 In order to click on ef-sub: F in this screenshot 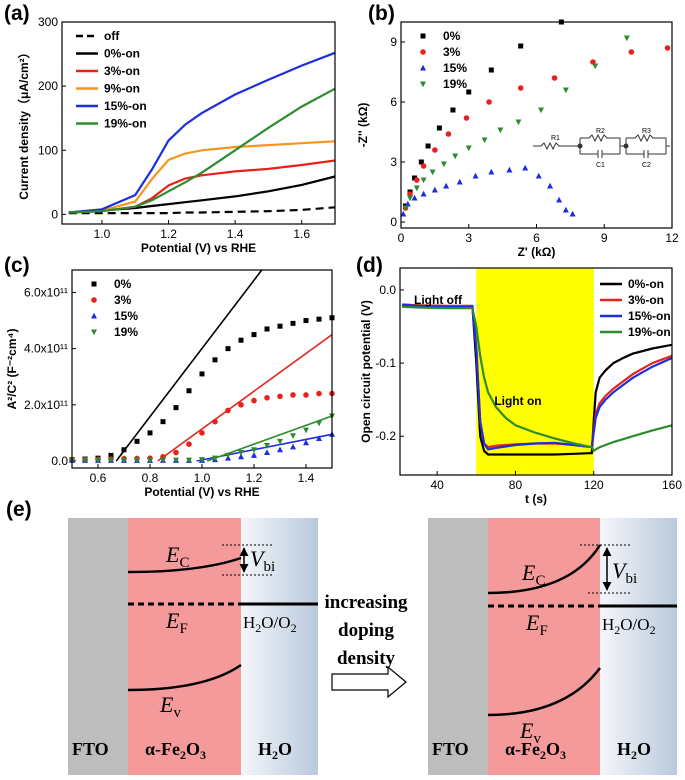, I will do `click(543, 631)`.